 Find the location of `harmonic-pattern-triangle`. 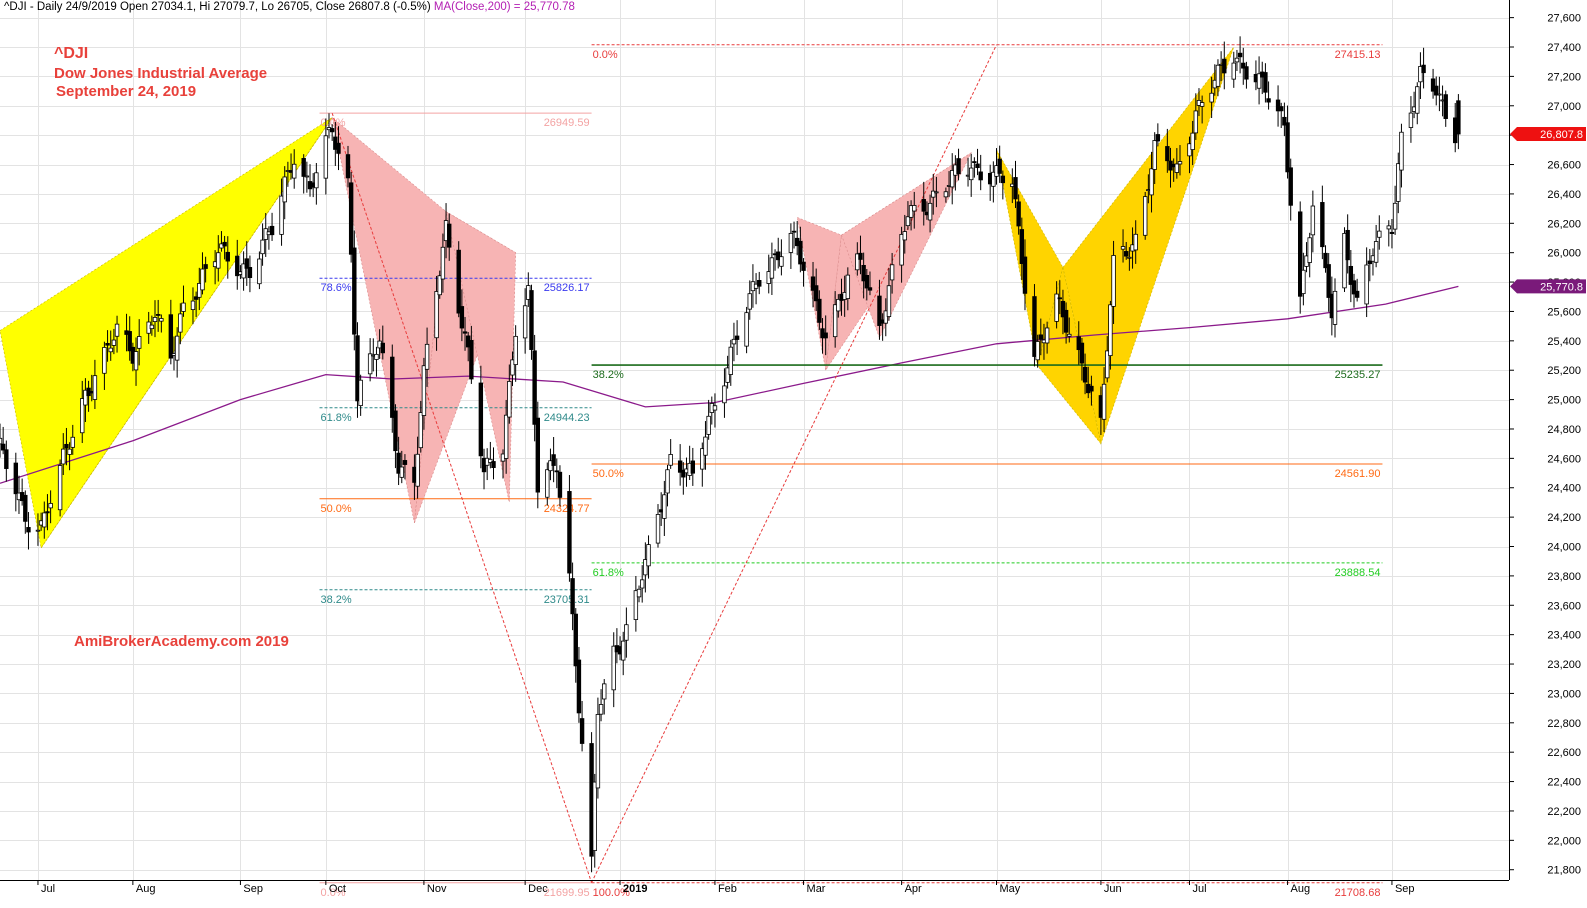

harmonic-pattern-triangle is located at coordinates (906, 245).